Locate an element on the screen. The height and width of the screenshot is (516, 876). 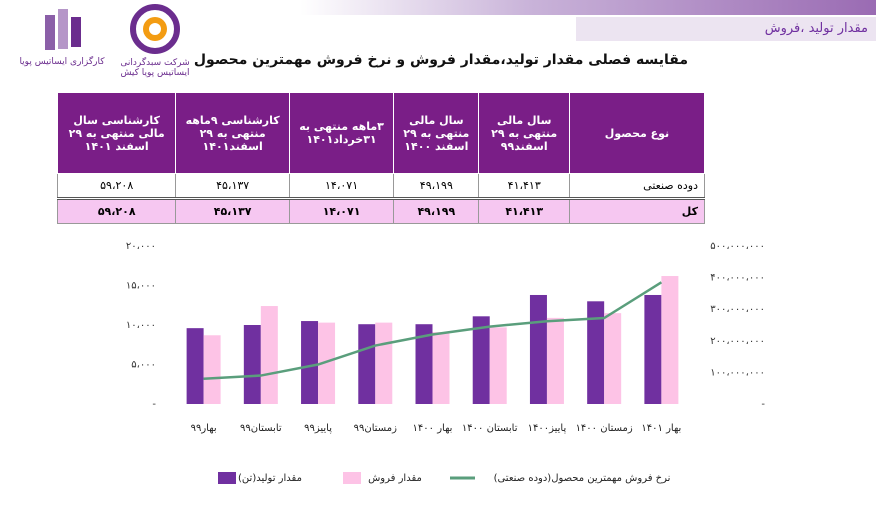
y2-tick-label: ۴۰۰،۰۰۰،۰۰۰ is located at coordinates (737, 278).